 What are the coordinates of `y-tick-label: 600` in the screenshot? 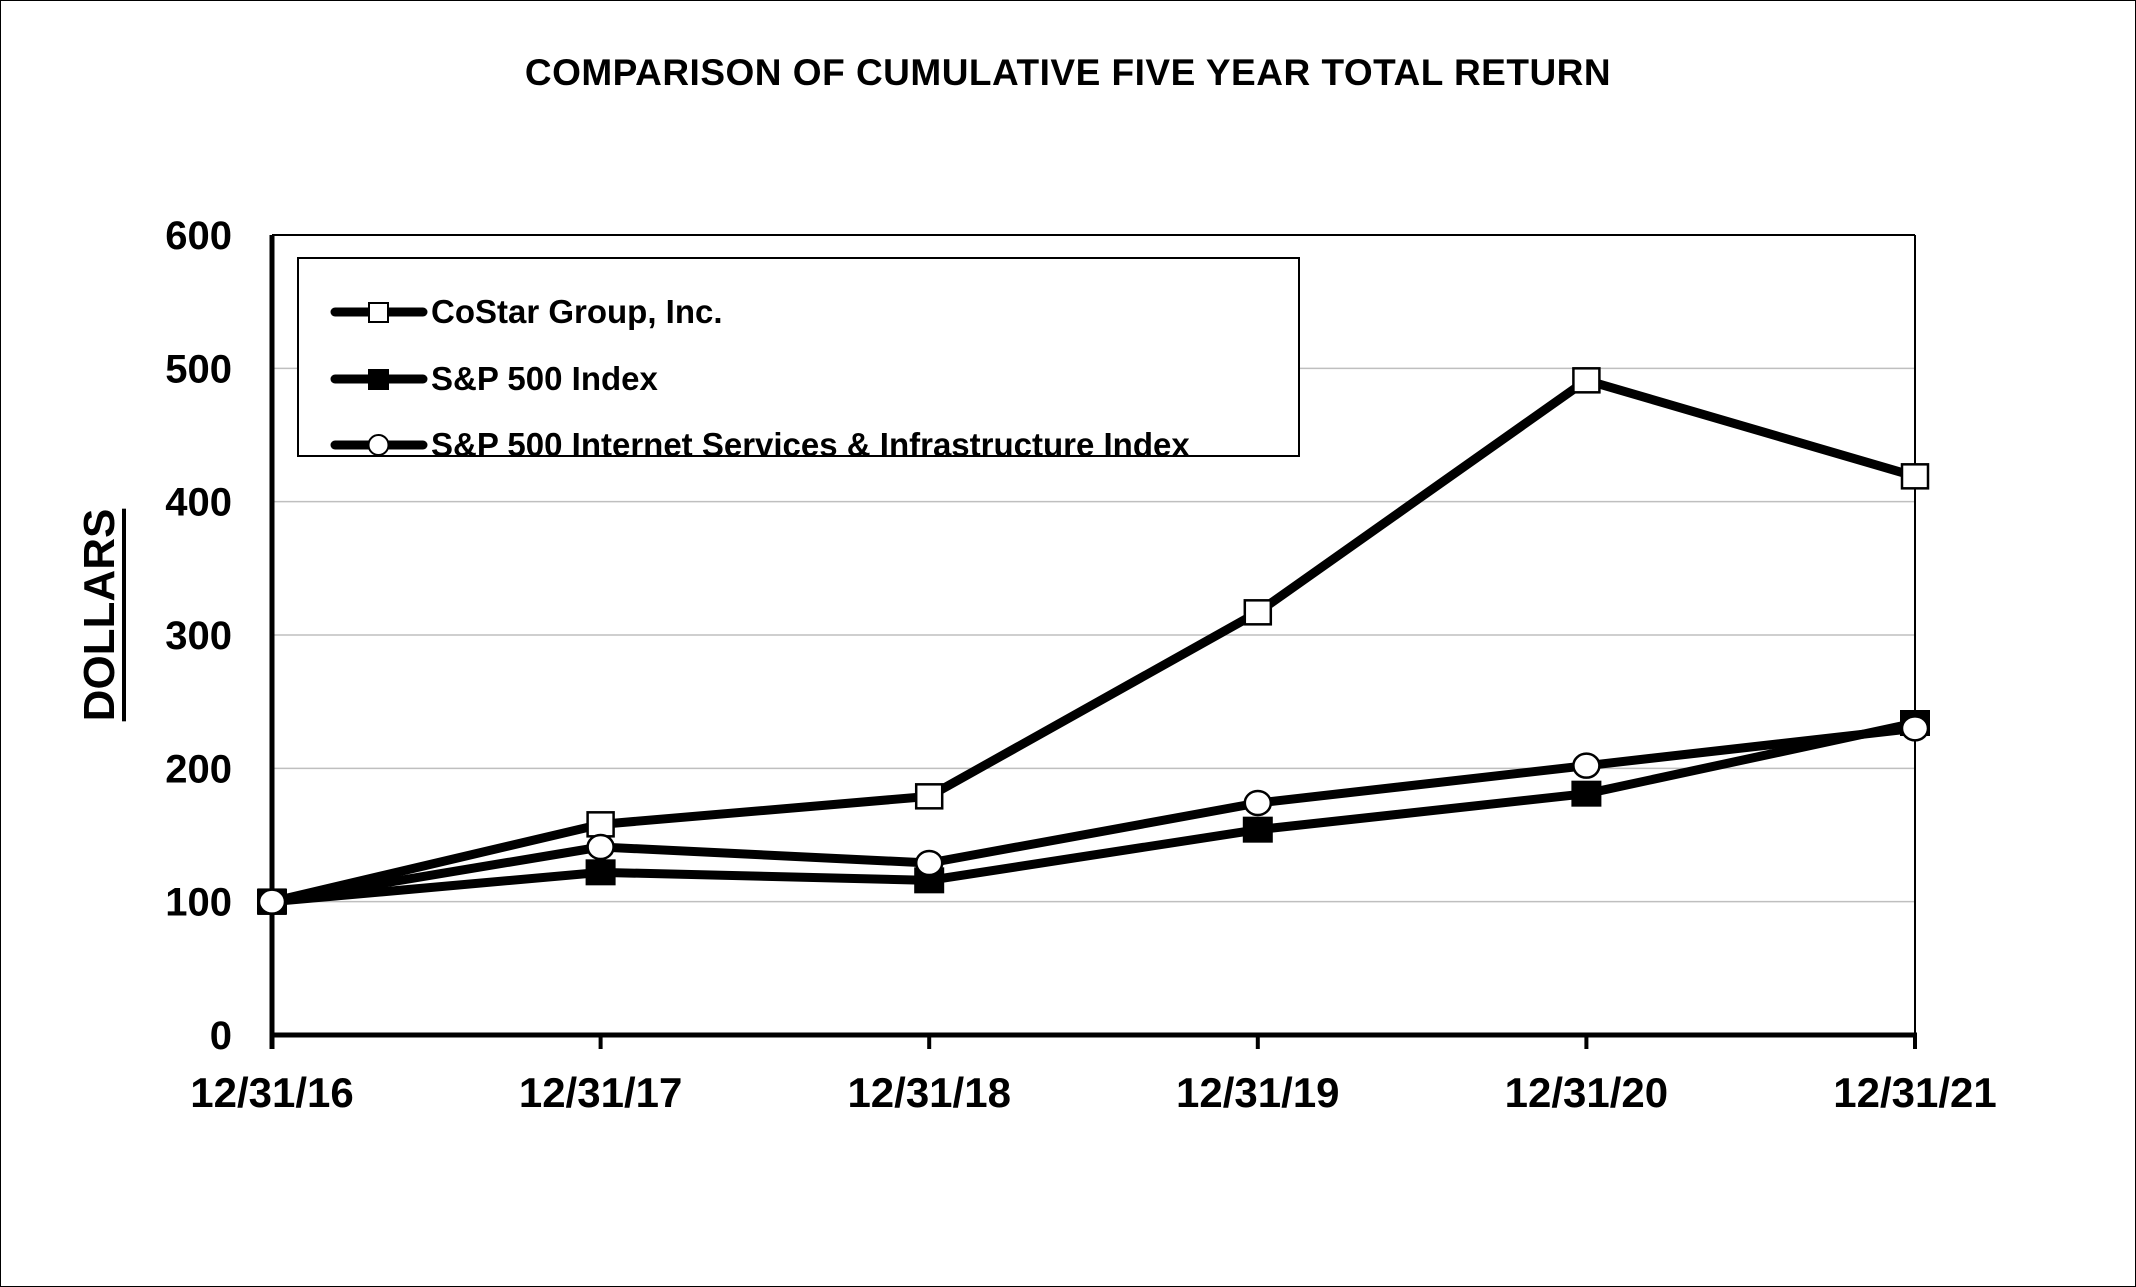 It's located at (198, 236).